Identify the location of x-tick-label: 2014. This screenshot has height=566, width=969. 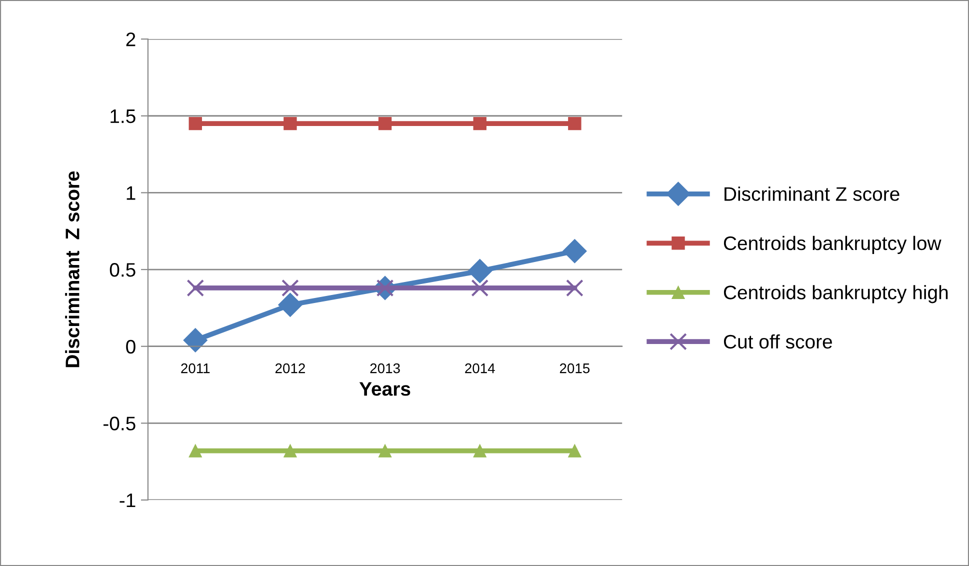
(480, 368).